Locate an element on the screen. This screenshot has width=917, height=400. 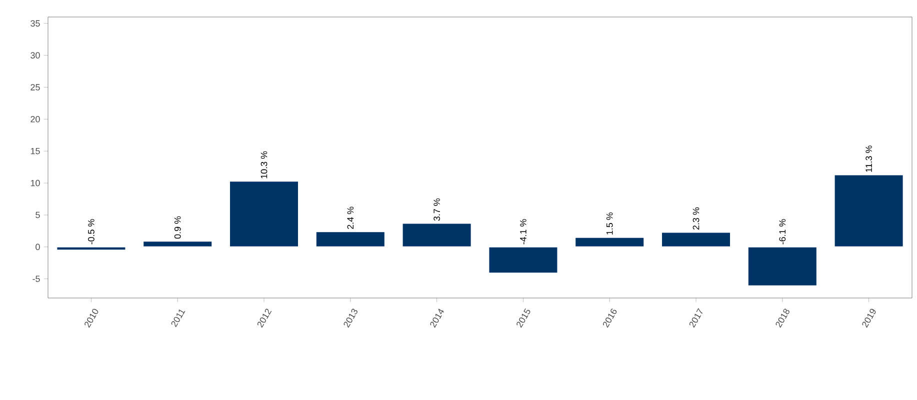
y-tick-label: 0 is located at coordinates (38, 247).